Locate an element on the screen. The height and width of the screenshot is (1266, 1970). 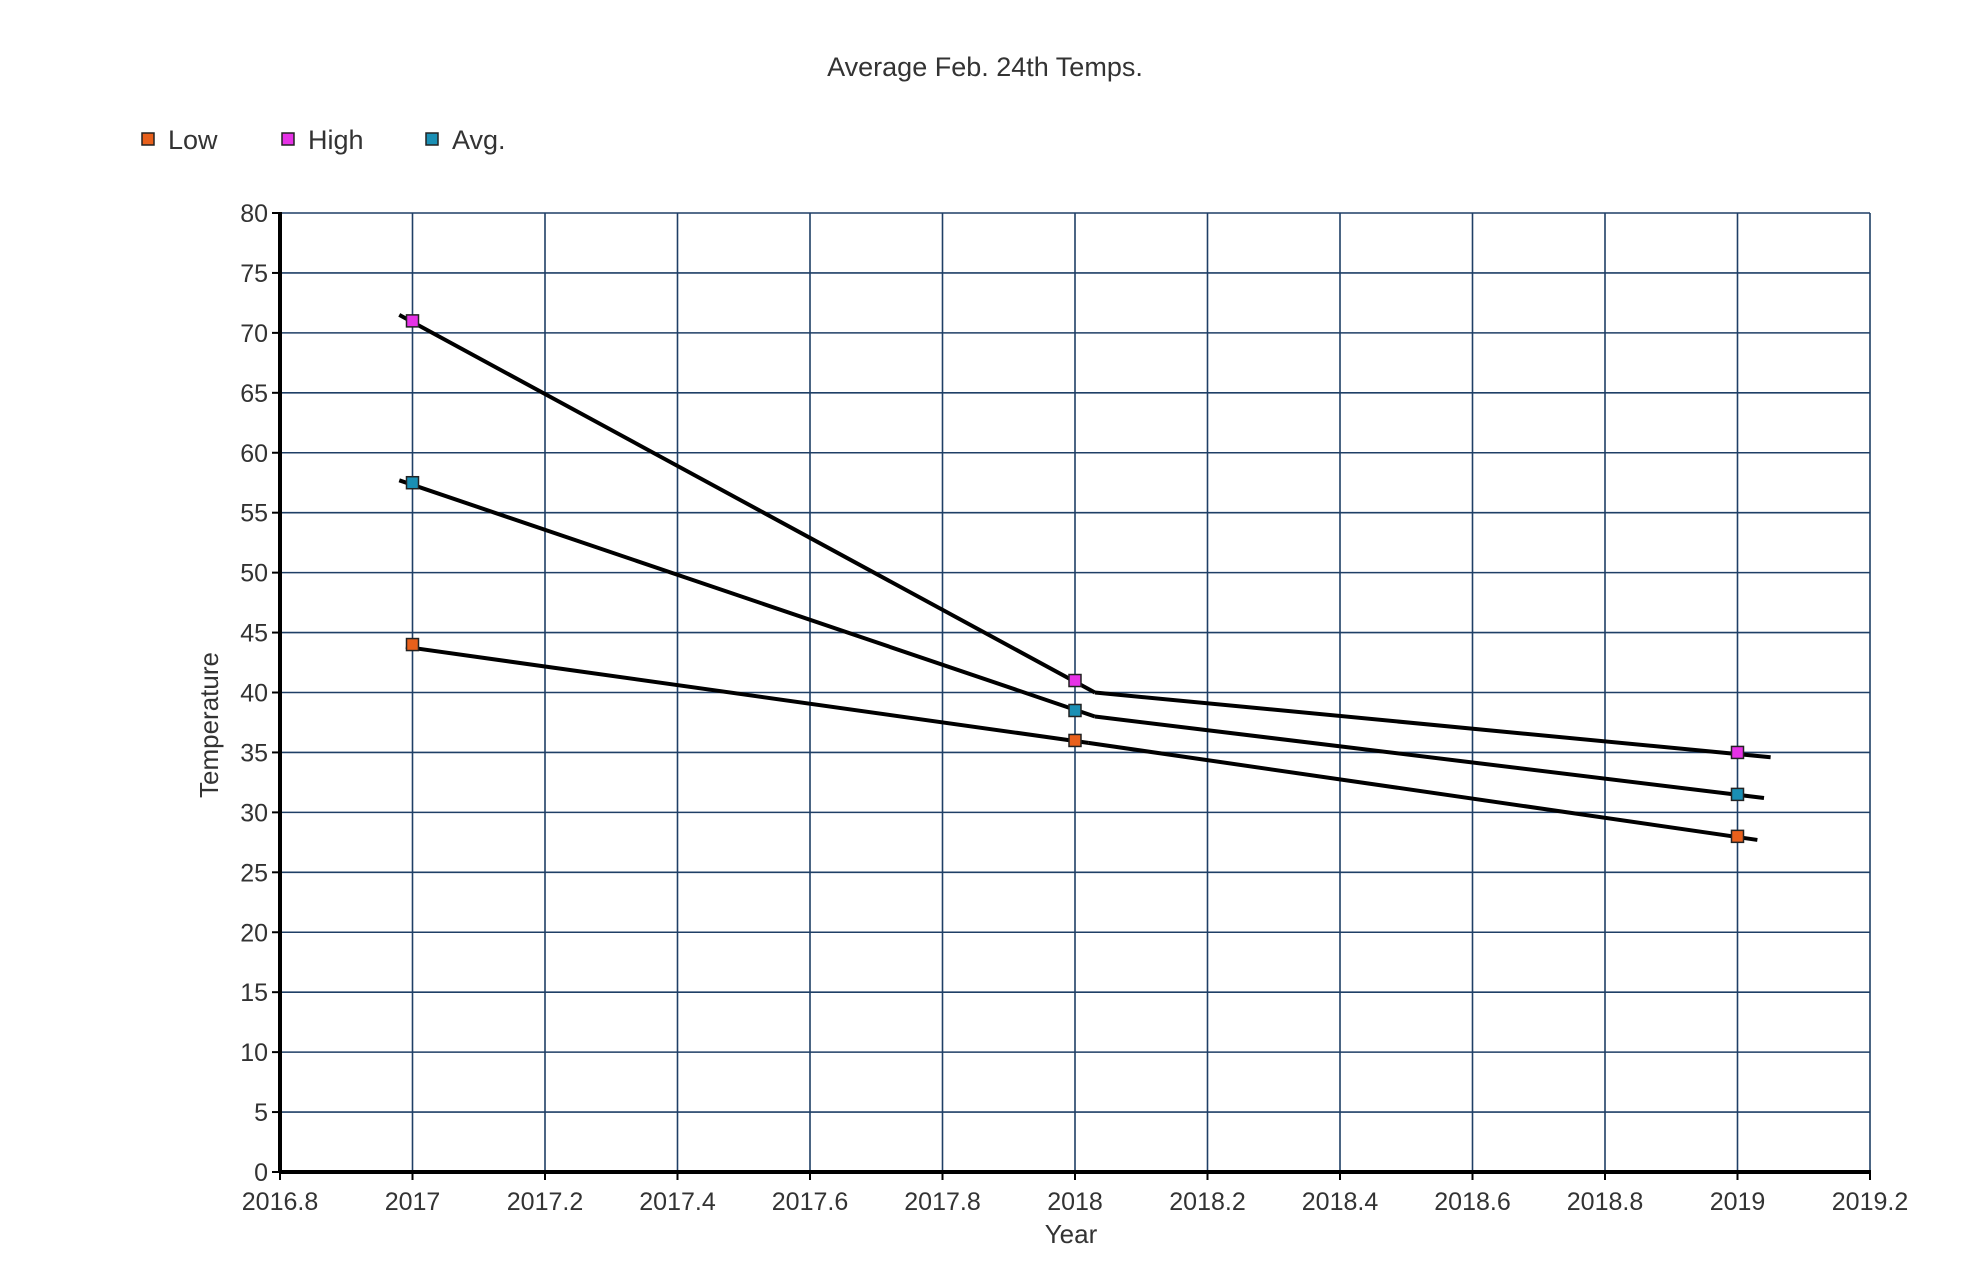
y-tick-label: 80 is located at coordinates (254, 214).